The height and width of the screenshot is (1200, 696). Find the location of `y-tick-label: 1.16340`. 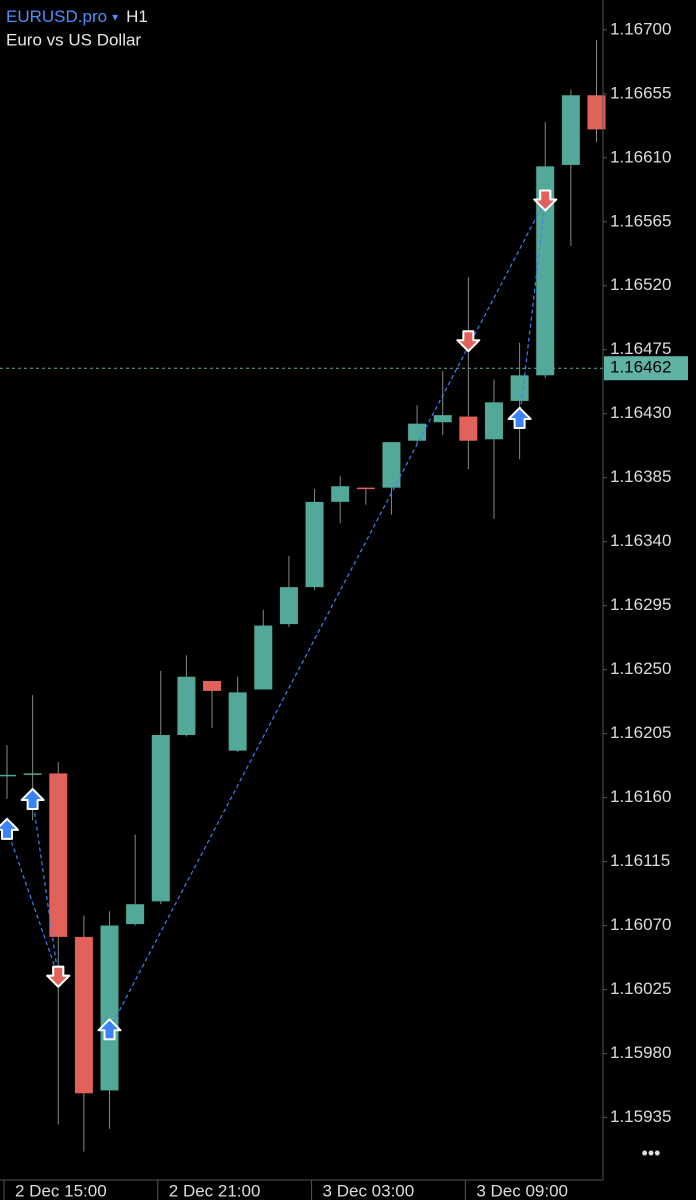

y-tick-label: 1.16340 is located at coordinates (640, 540).